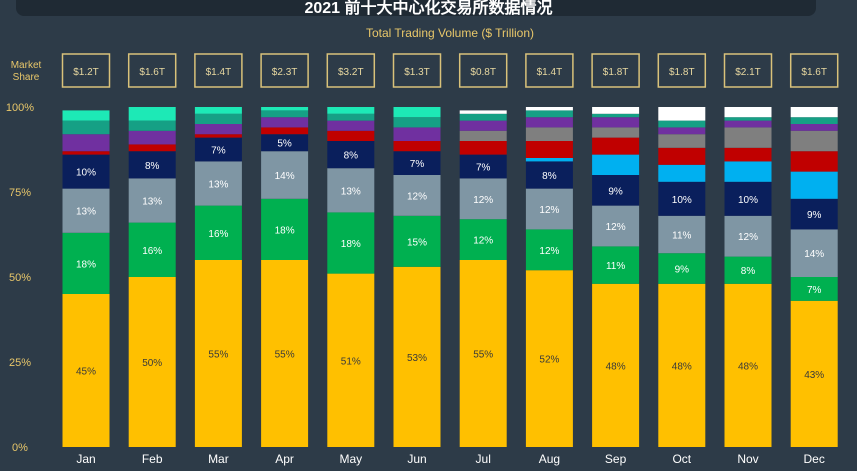 The image size is (857, 471). What do you see at coordinates (20, 278) in the screenshot?
I see `y-tick-label: 50%` at bounding box center [20, 278].